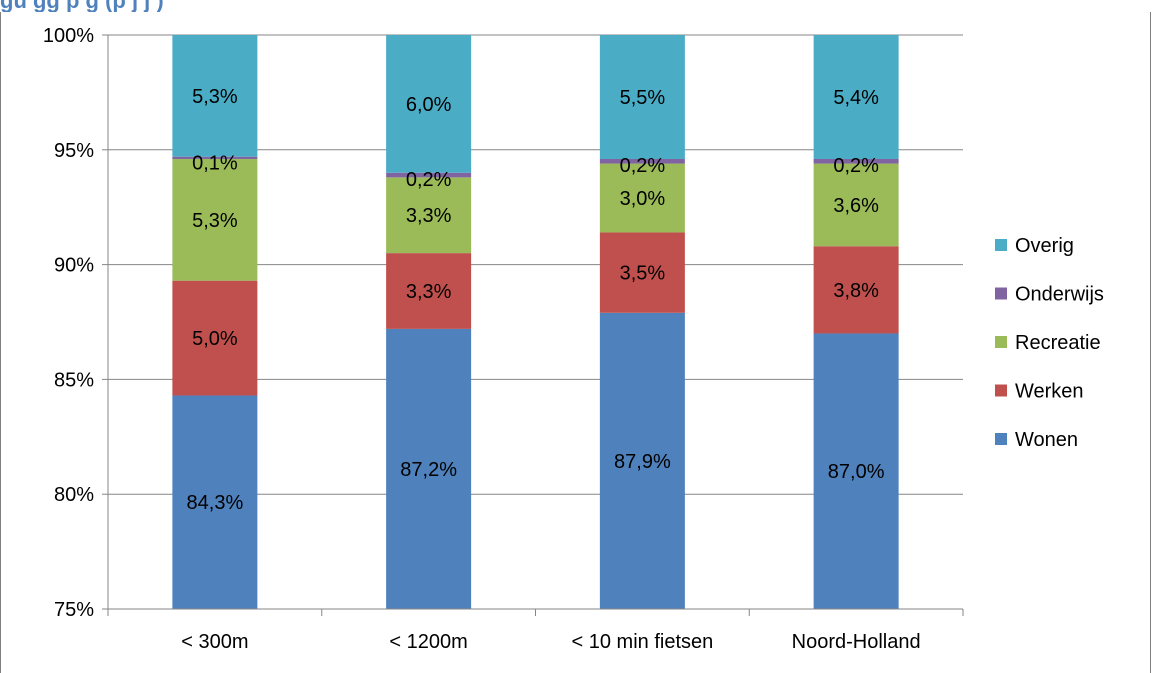 Image resolution: width=1153 pixels, height=673 pixels. I want to click on legend-swatch-overig, so click(1001, 245).